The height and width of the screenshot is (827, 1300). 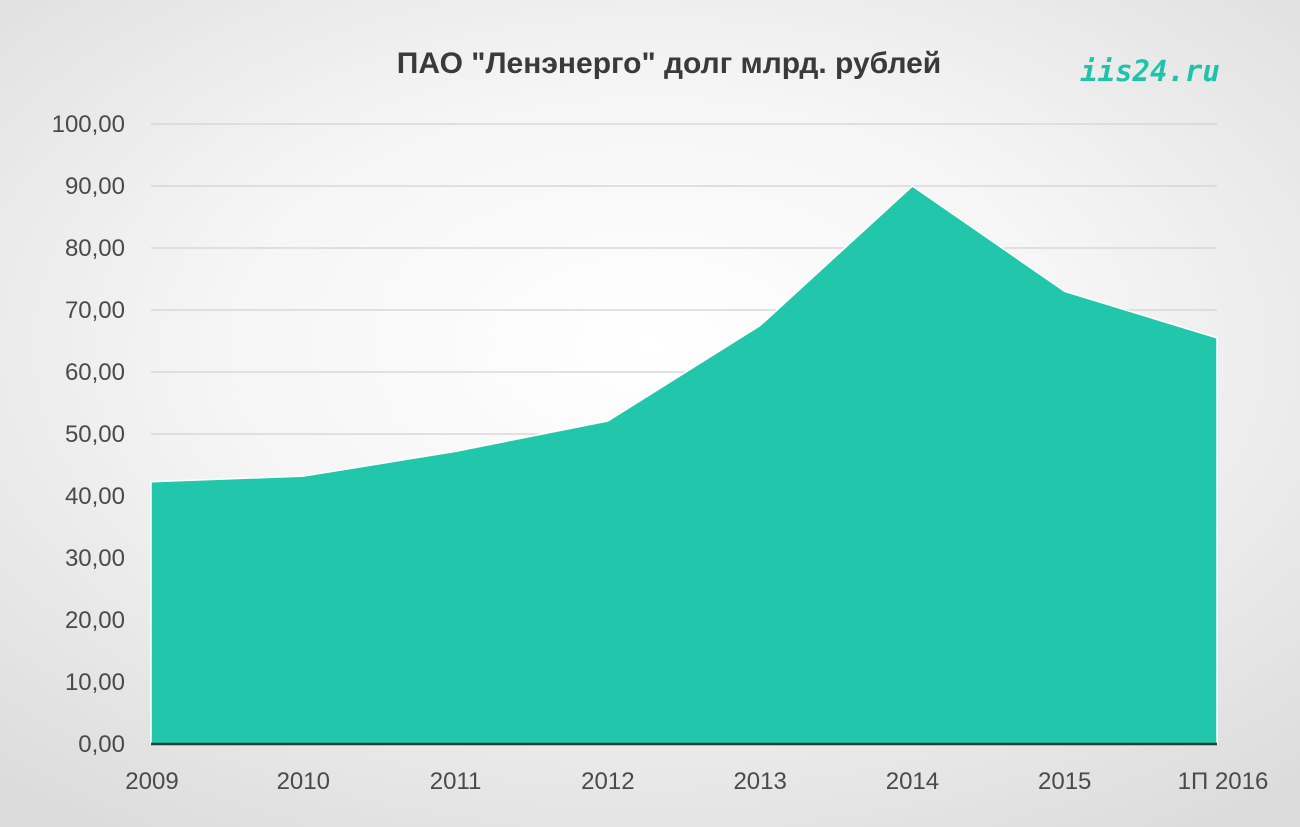 What do you see at coordinates (669, 63) in the screenshot?
I see `chart-title: ПАО "Ленэнерго" долг млрд. рублей` at bounding box center [669, 63].